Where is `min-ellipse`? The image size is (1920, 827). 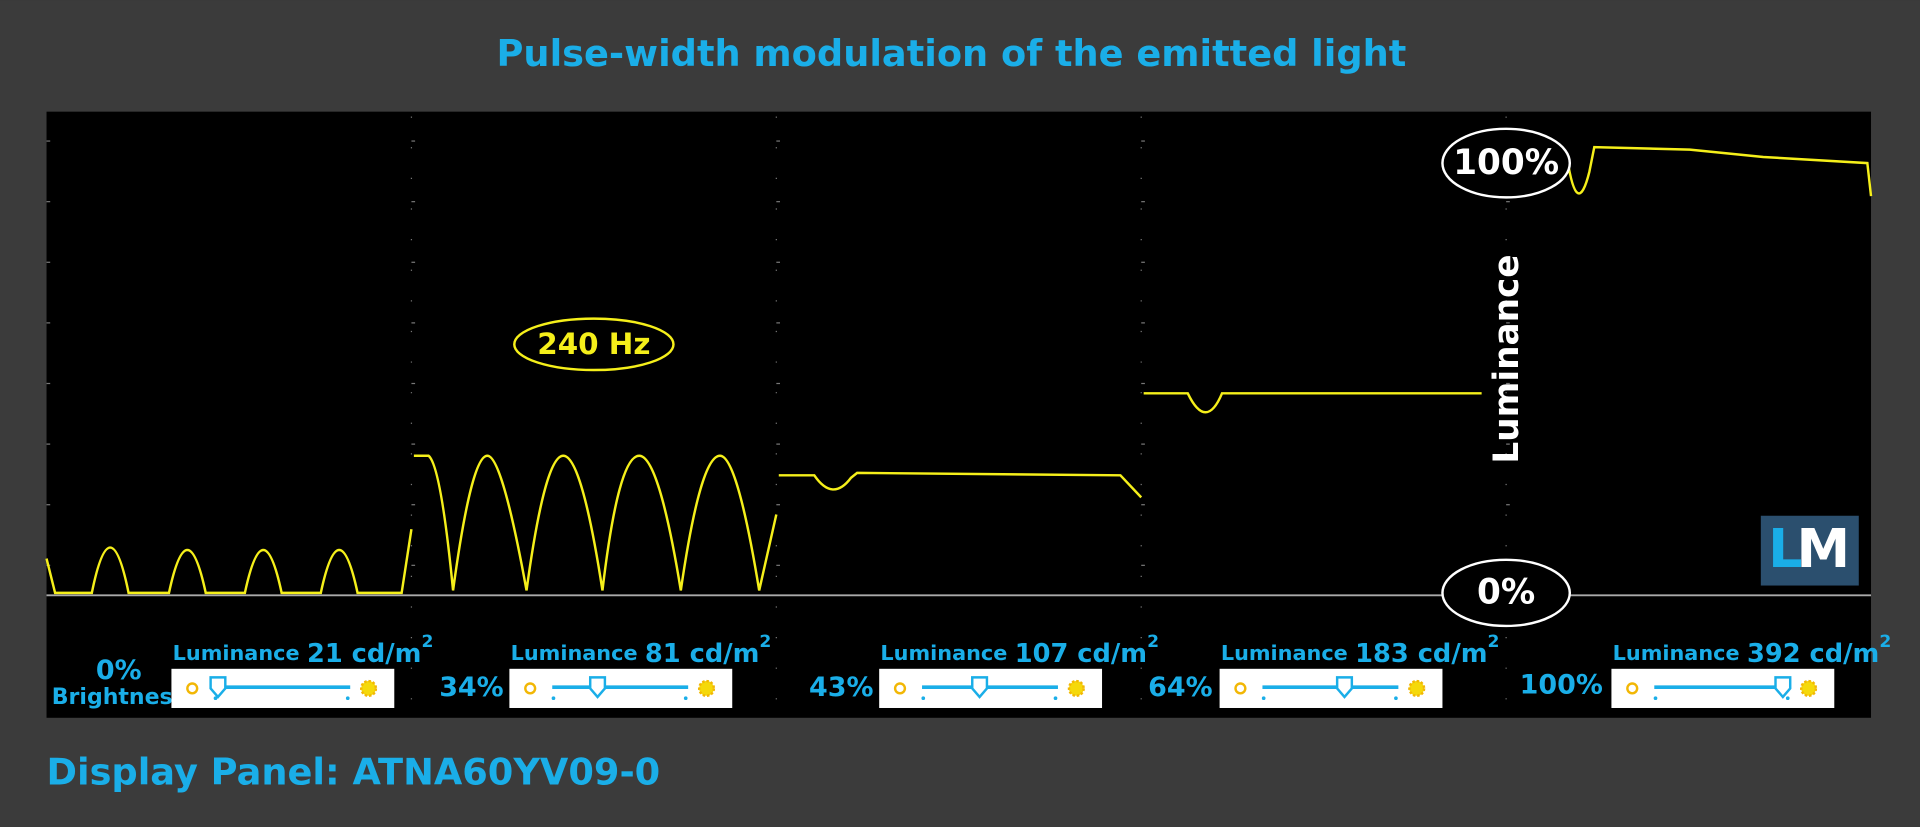 min-ellipse is located at coordinates (1506, 593).